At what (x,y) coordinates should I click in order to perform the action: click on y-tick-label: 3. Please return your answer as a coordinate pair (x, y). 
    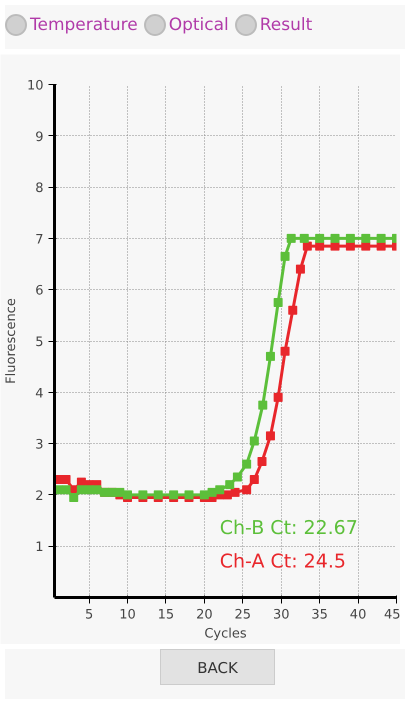
    Looking at the image, I should click on (39, 445).